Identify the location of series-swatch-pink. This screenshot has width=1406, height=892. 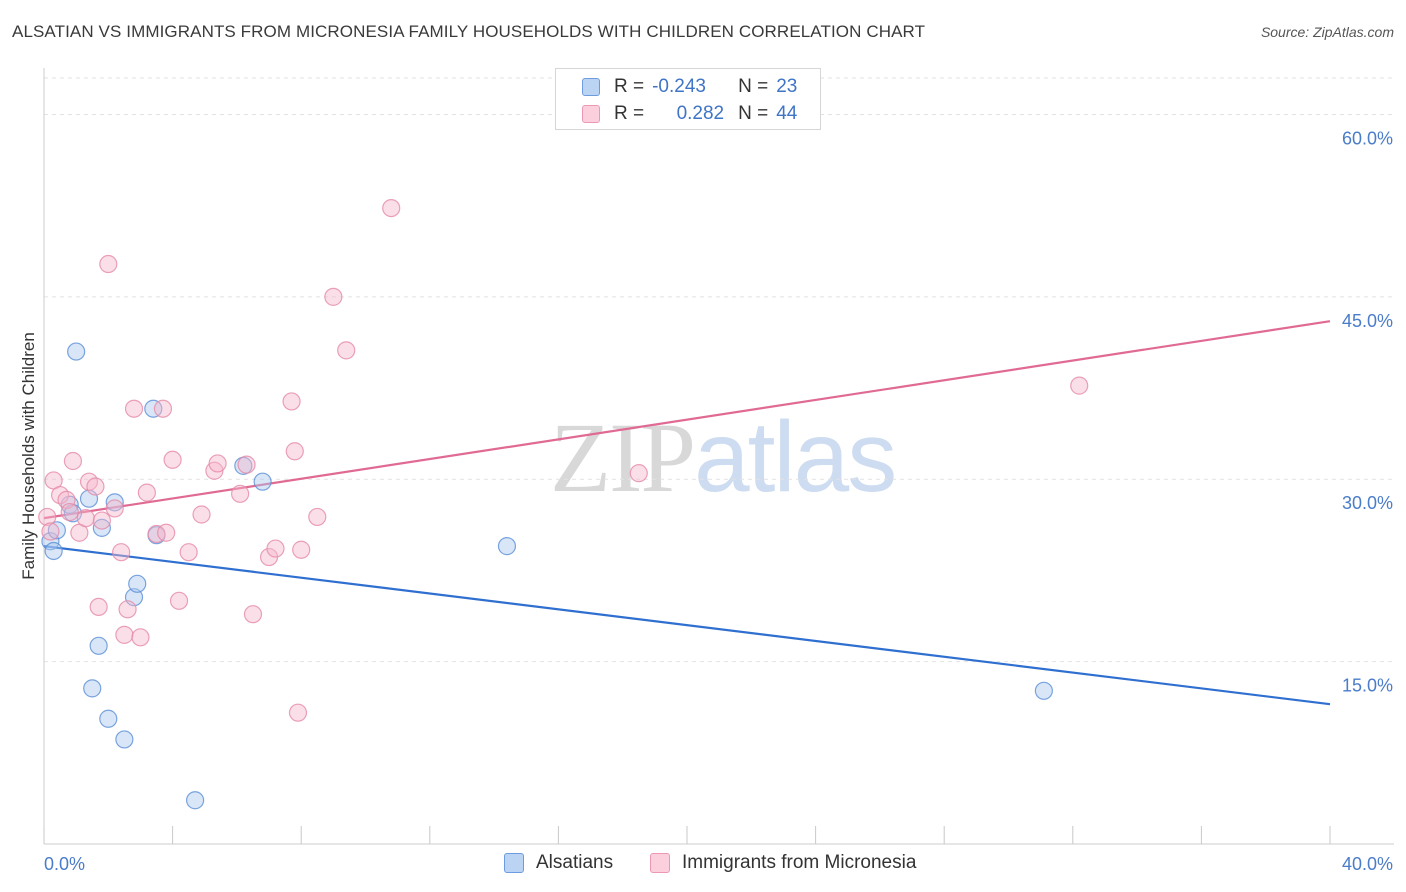
(660, 863).